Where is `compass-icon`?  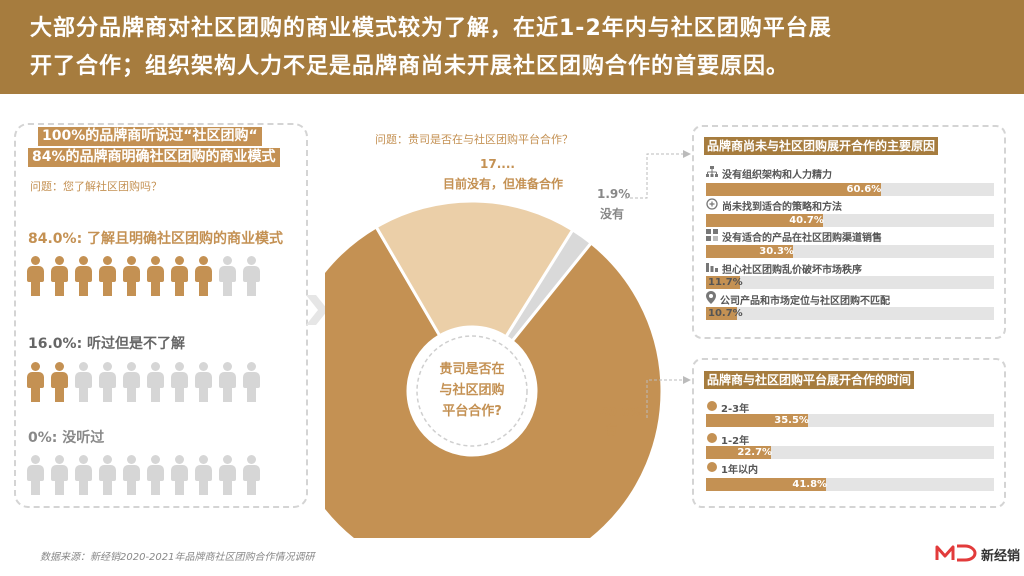 compass-icon is located at coordinates (712, 204).